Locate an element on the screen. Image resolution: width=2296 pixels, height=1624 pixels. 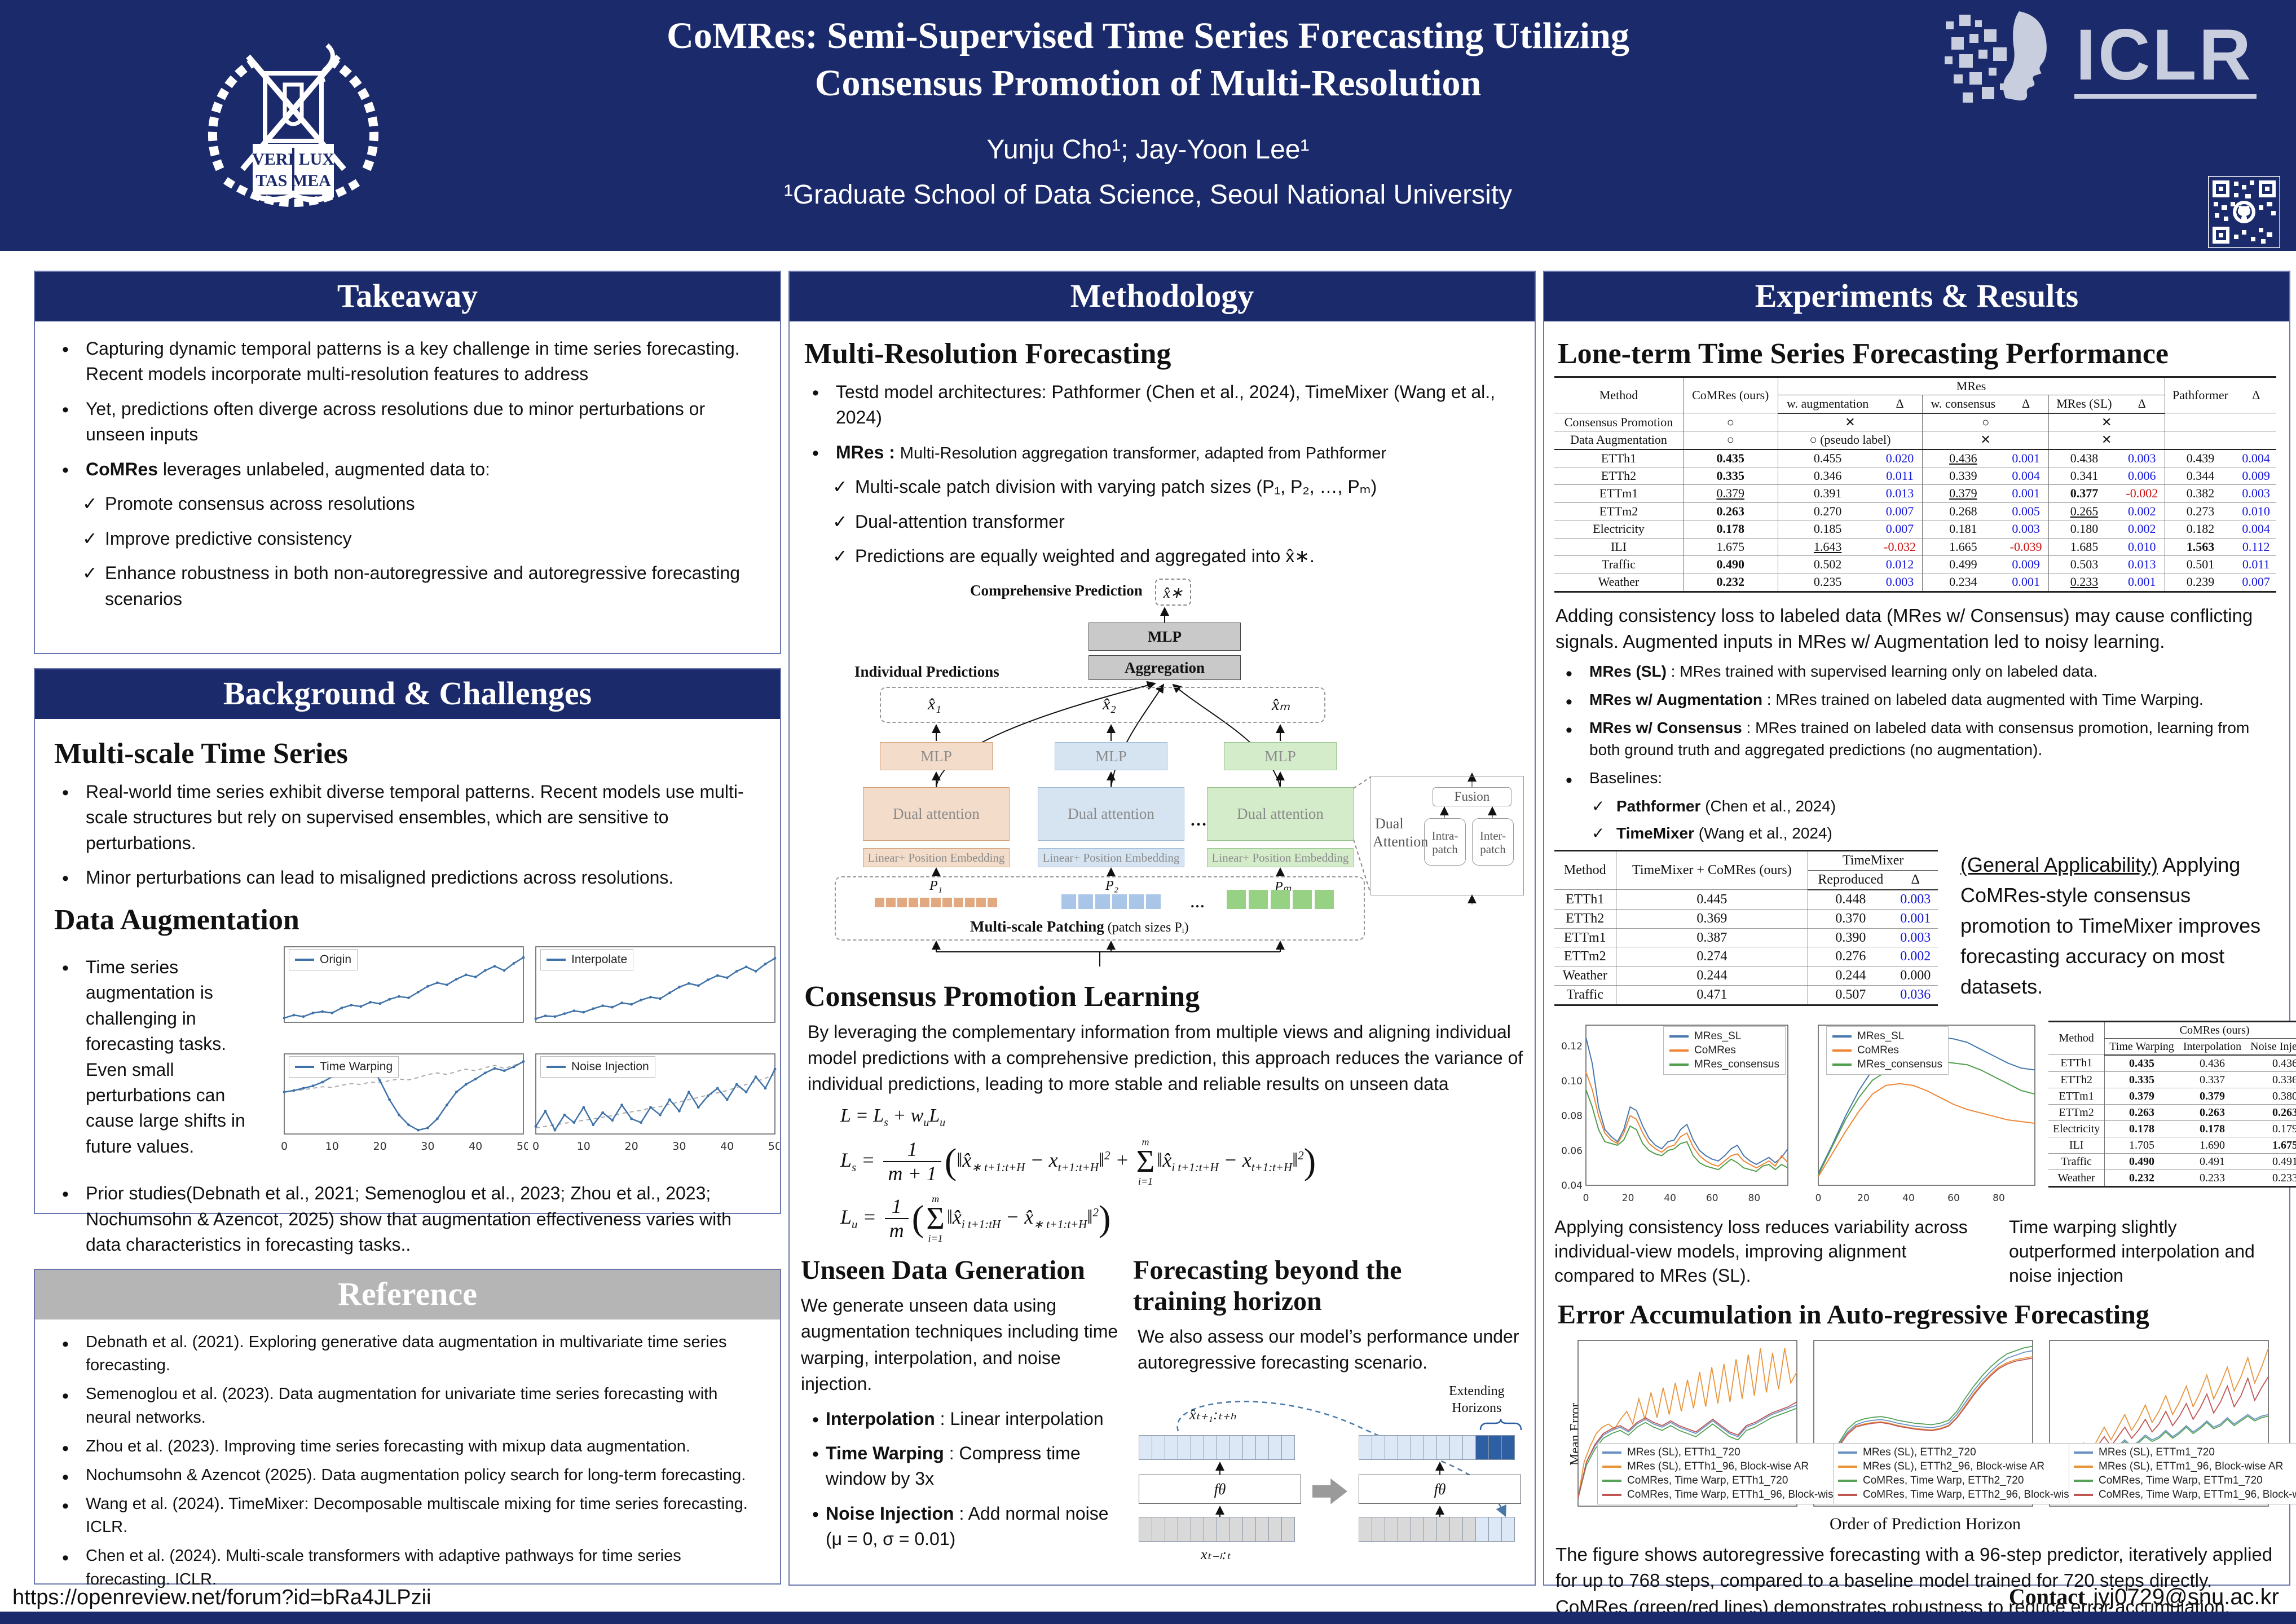
consensus-legend-right: MRes_SL CoMRes MRes_consensus is located at coordinates (1887, 1050).